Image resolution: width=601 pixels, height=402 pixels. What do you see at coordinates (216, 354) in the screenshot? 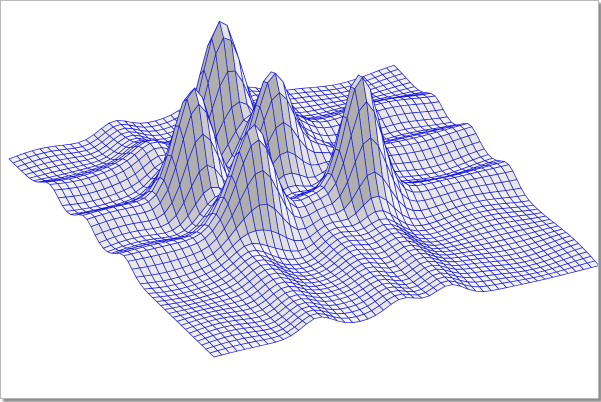
I see `mesh-cell` at bounding box center [216, 354].